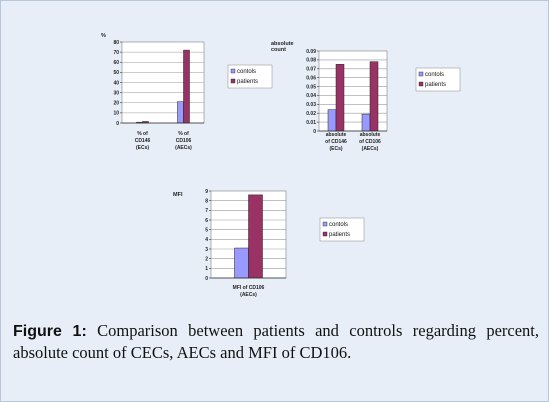 Image resolution: width=549 pixels, height=402 pixels. I want to click on category-label: MFI of CD106, so click(249, 288).